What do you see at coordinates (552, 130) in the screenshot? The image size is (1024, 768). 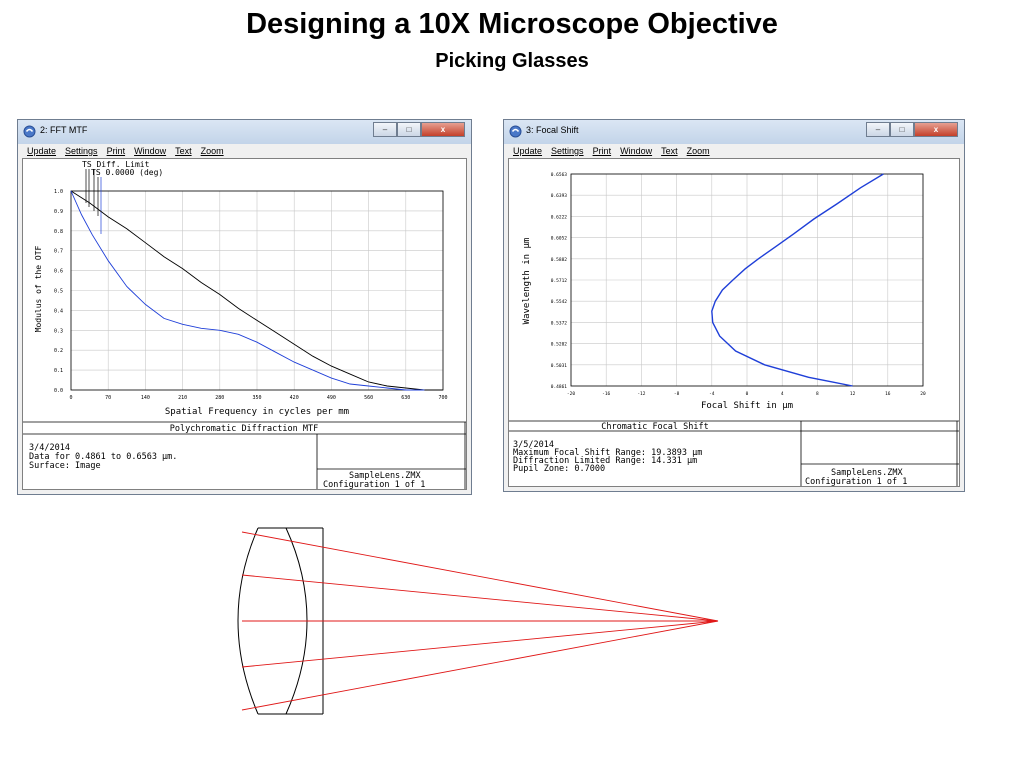 I see `focal-window-title: 3: Focal Shift` at bounding box center [552, 130].